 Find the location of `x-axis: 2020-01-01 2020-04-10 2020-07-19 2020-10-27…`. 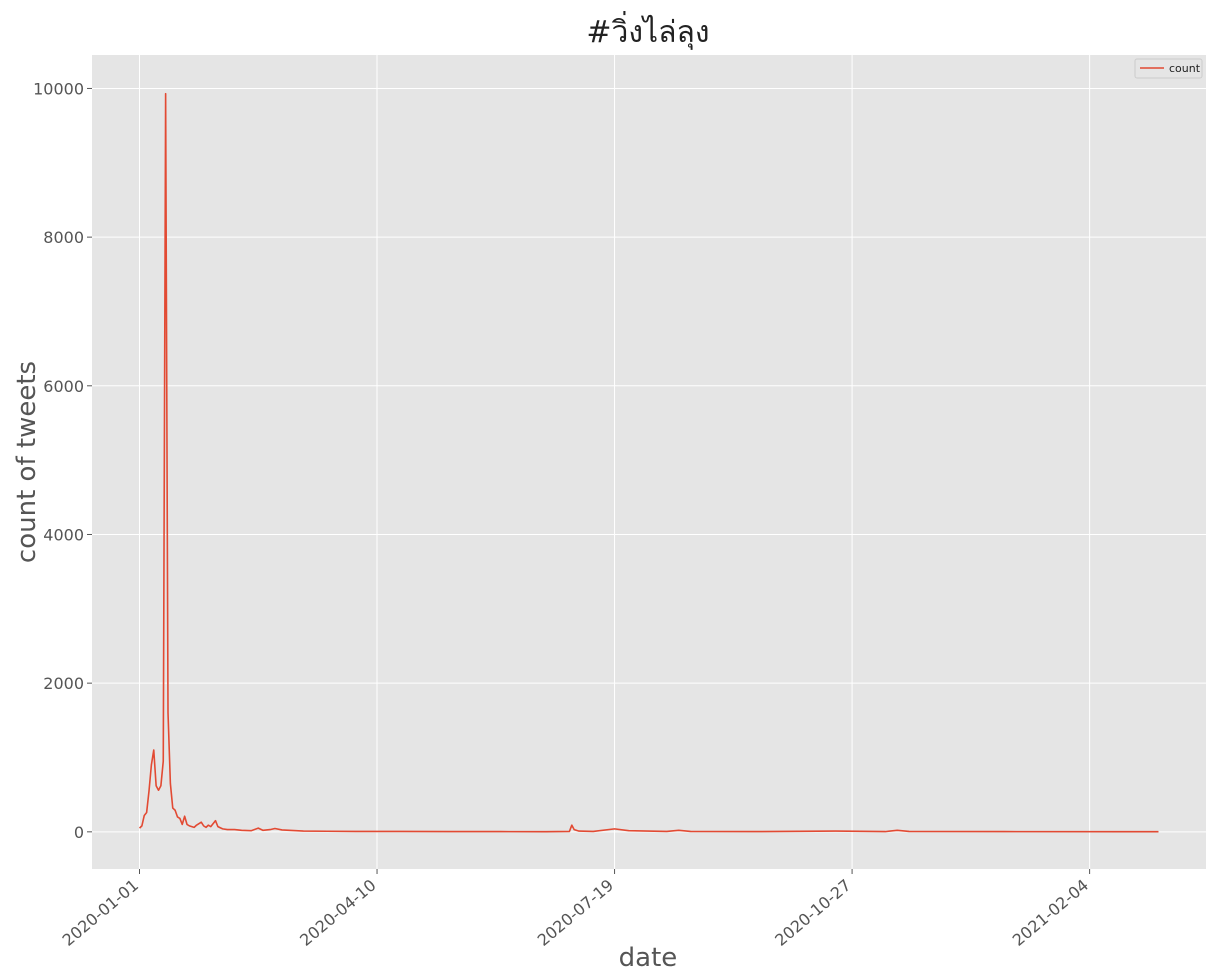

x-axis: 2020-01-01 2020-04-10 2020-07-19 2020-10-27… is located at coordinates (575, 909).